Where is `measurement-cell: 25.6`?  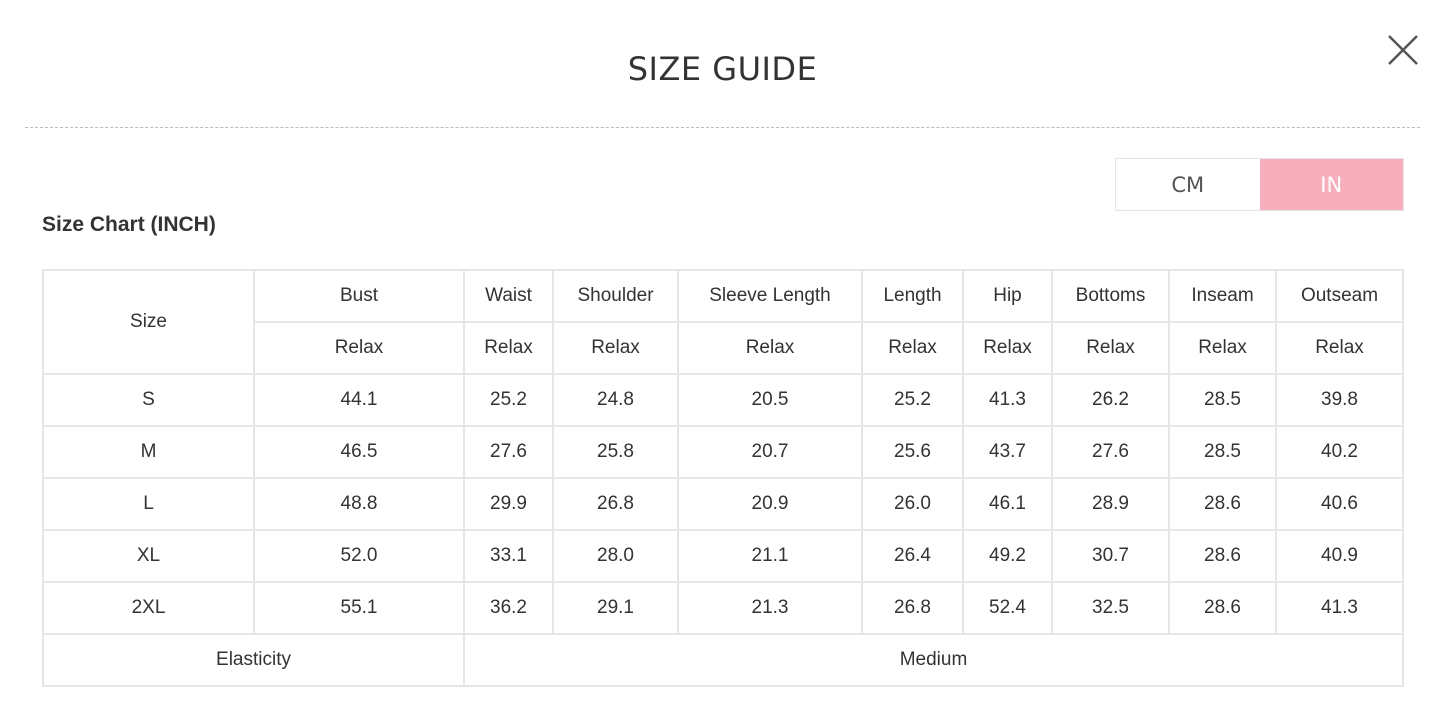
measurement-cell: 25.6 is located at coordinates (912, 452).